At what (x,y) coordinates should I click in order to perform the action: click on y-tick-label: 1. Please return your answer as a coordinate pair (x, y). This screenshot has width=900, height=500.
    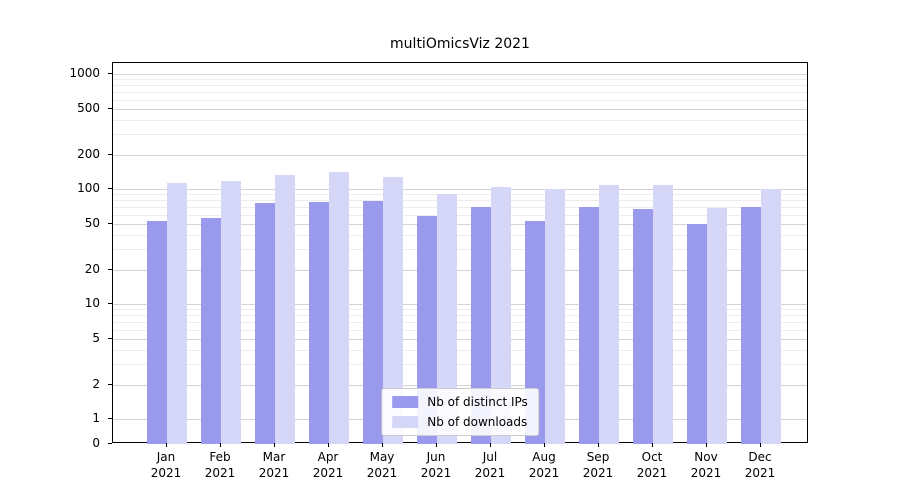
    Looking at the image, I should click on (96, 418).